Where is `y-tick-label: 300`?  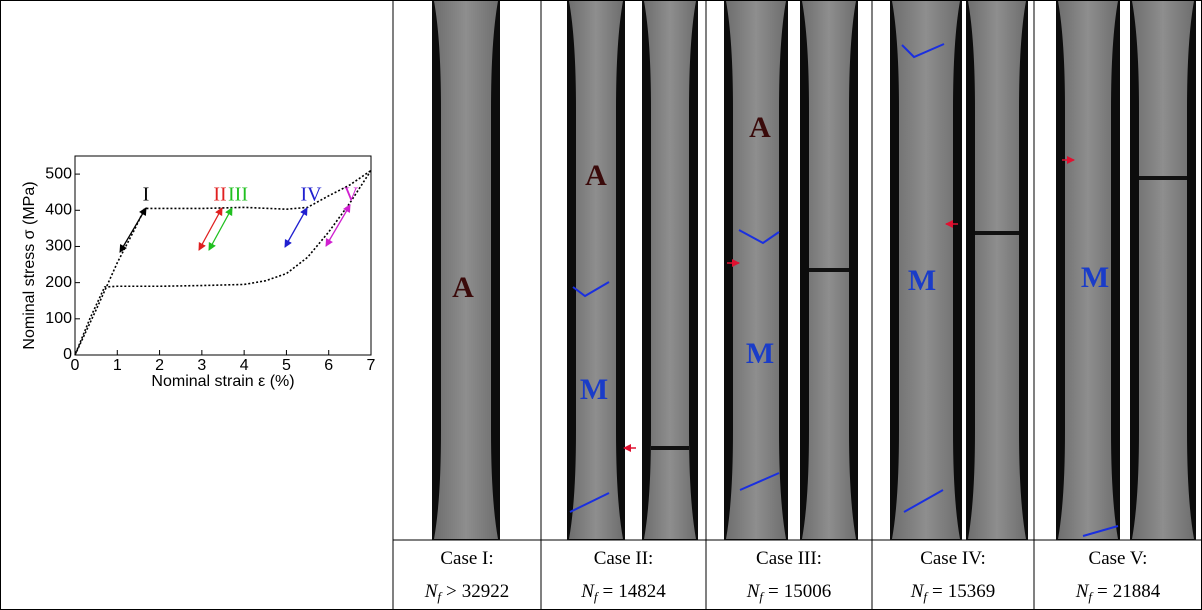
y-tick-label: 300 is located at coordinates (58, 246).